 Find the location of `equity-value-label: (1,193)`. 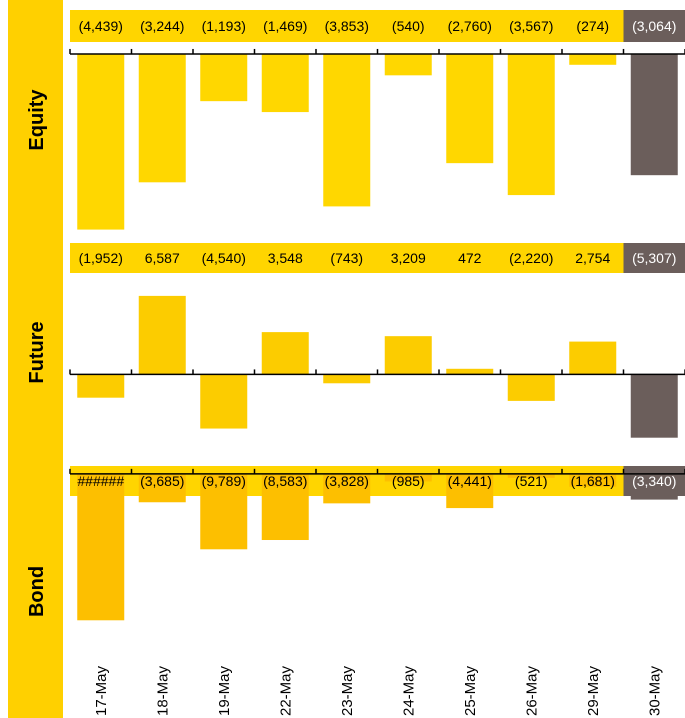

equity-value-label: (1,193) is located at coordinates (224, 26).